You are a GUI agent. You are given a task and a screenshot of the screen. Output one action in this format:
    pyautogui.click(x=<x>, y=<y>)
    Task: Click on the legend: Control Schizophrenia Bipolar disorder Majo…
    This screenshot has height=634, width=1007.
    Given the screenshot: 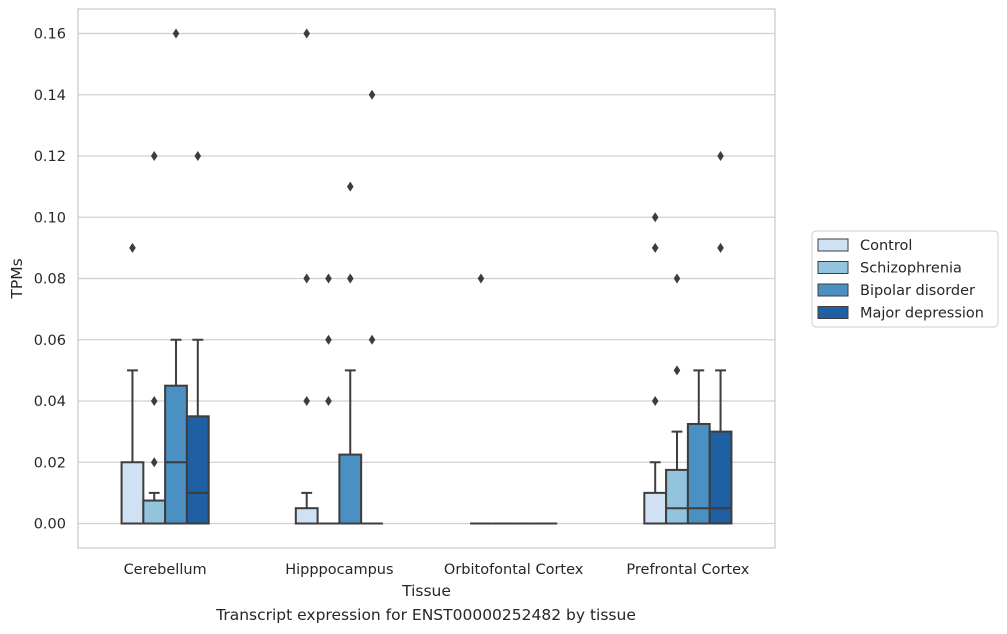 What is the action you would take?
    pyautogui.click(x=905, y=279)
    